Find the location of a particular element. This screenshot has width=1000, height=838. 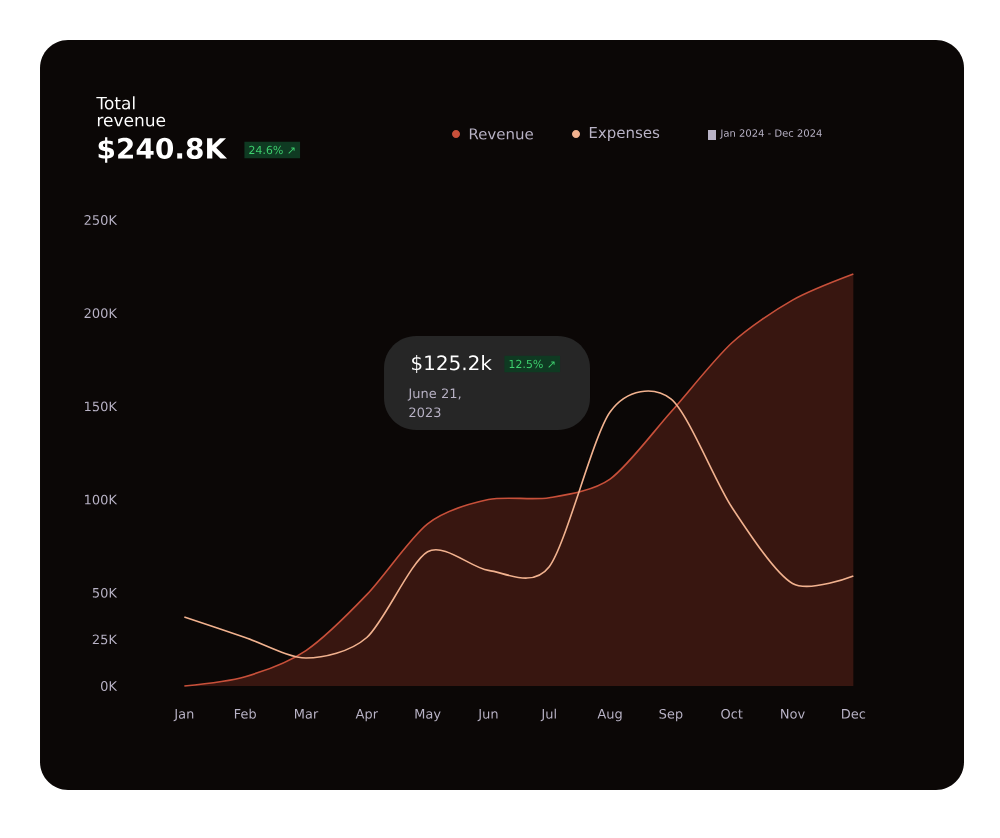

chart-subtitle: $240.8K is located at coordinates (163, 150).